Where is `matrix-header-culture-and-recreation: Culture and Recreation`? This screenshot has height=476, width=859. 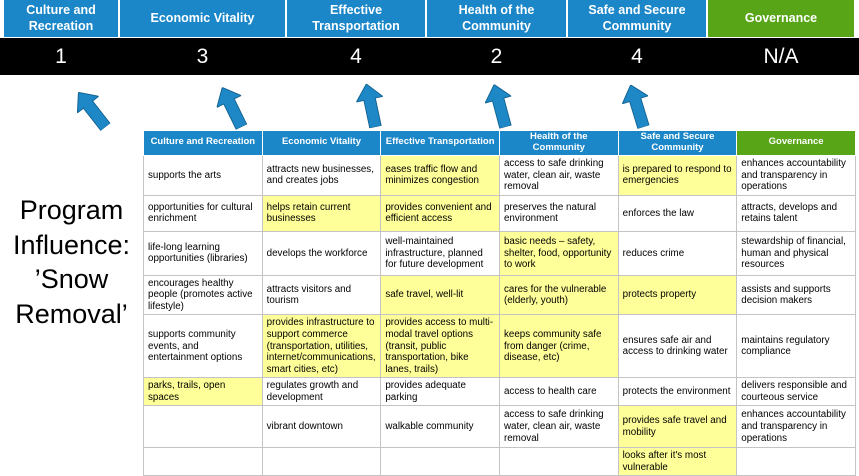 matrix-header-culture-and-recreation: Culture and Recreation is located at coordinates (203, 143).